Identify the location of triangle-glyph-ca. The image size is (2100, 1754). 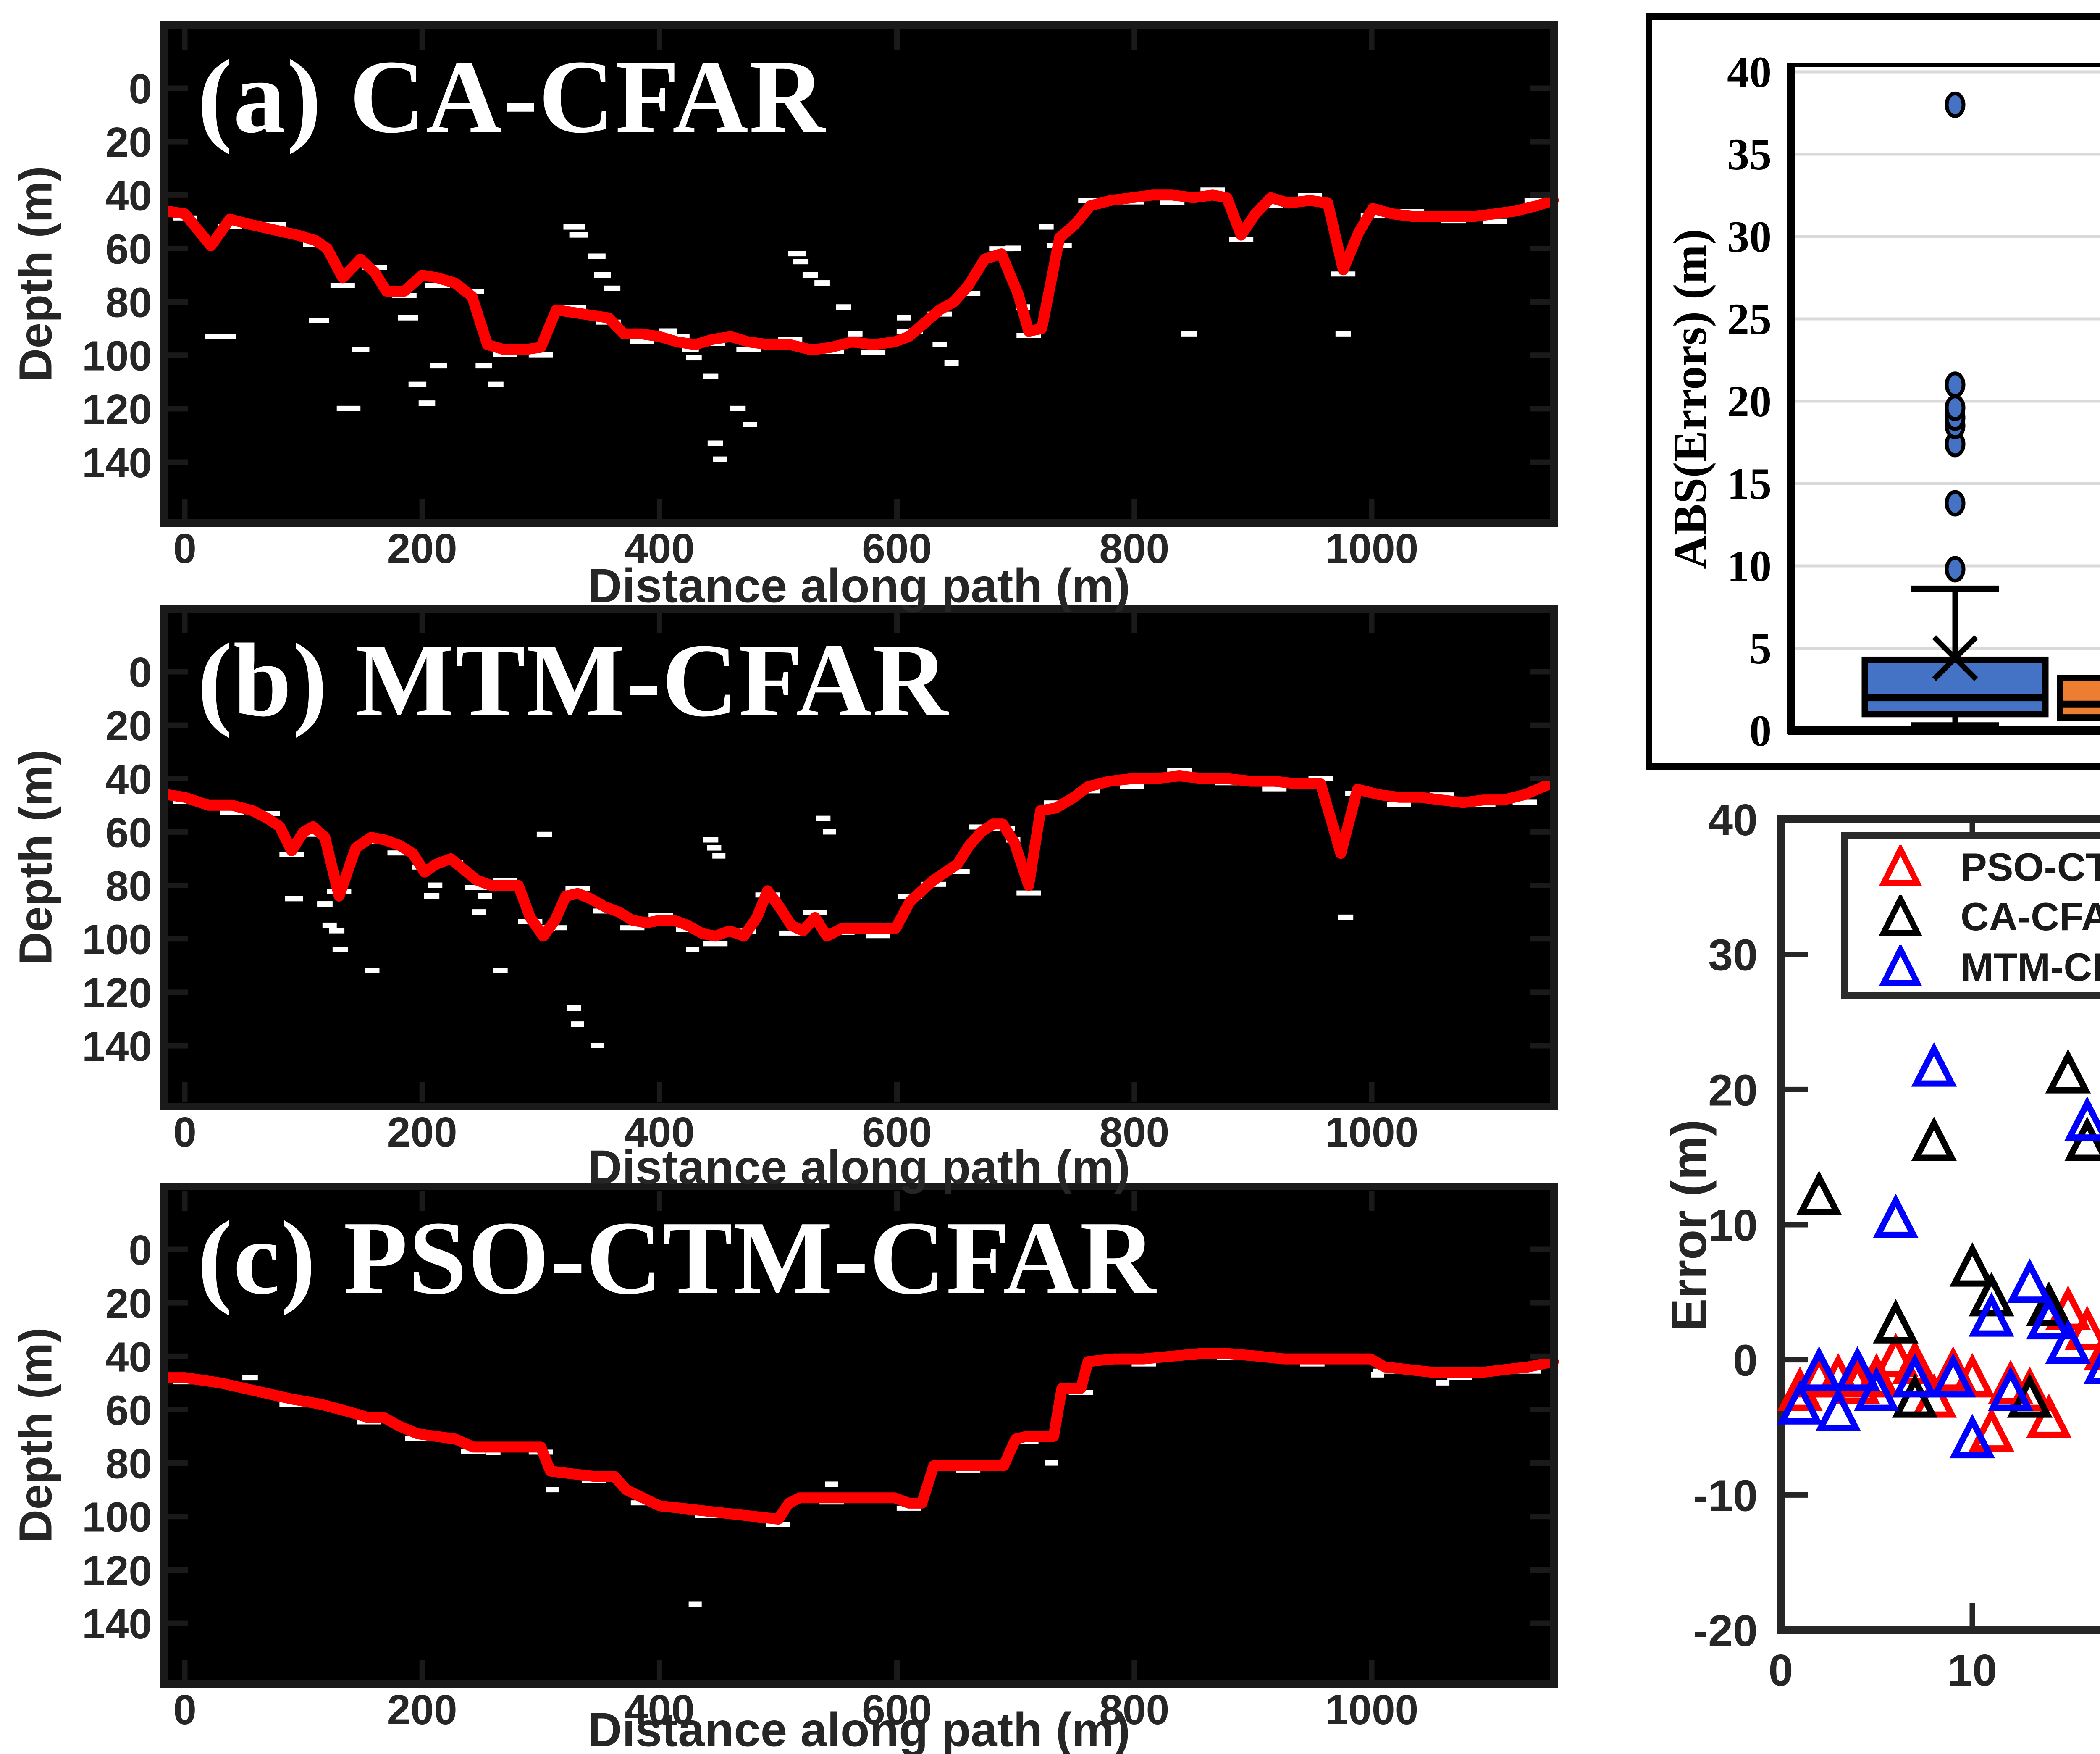
(1900, 915).